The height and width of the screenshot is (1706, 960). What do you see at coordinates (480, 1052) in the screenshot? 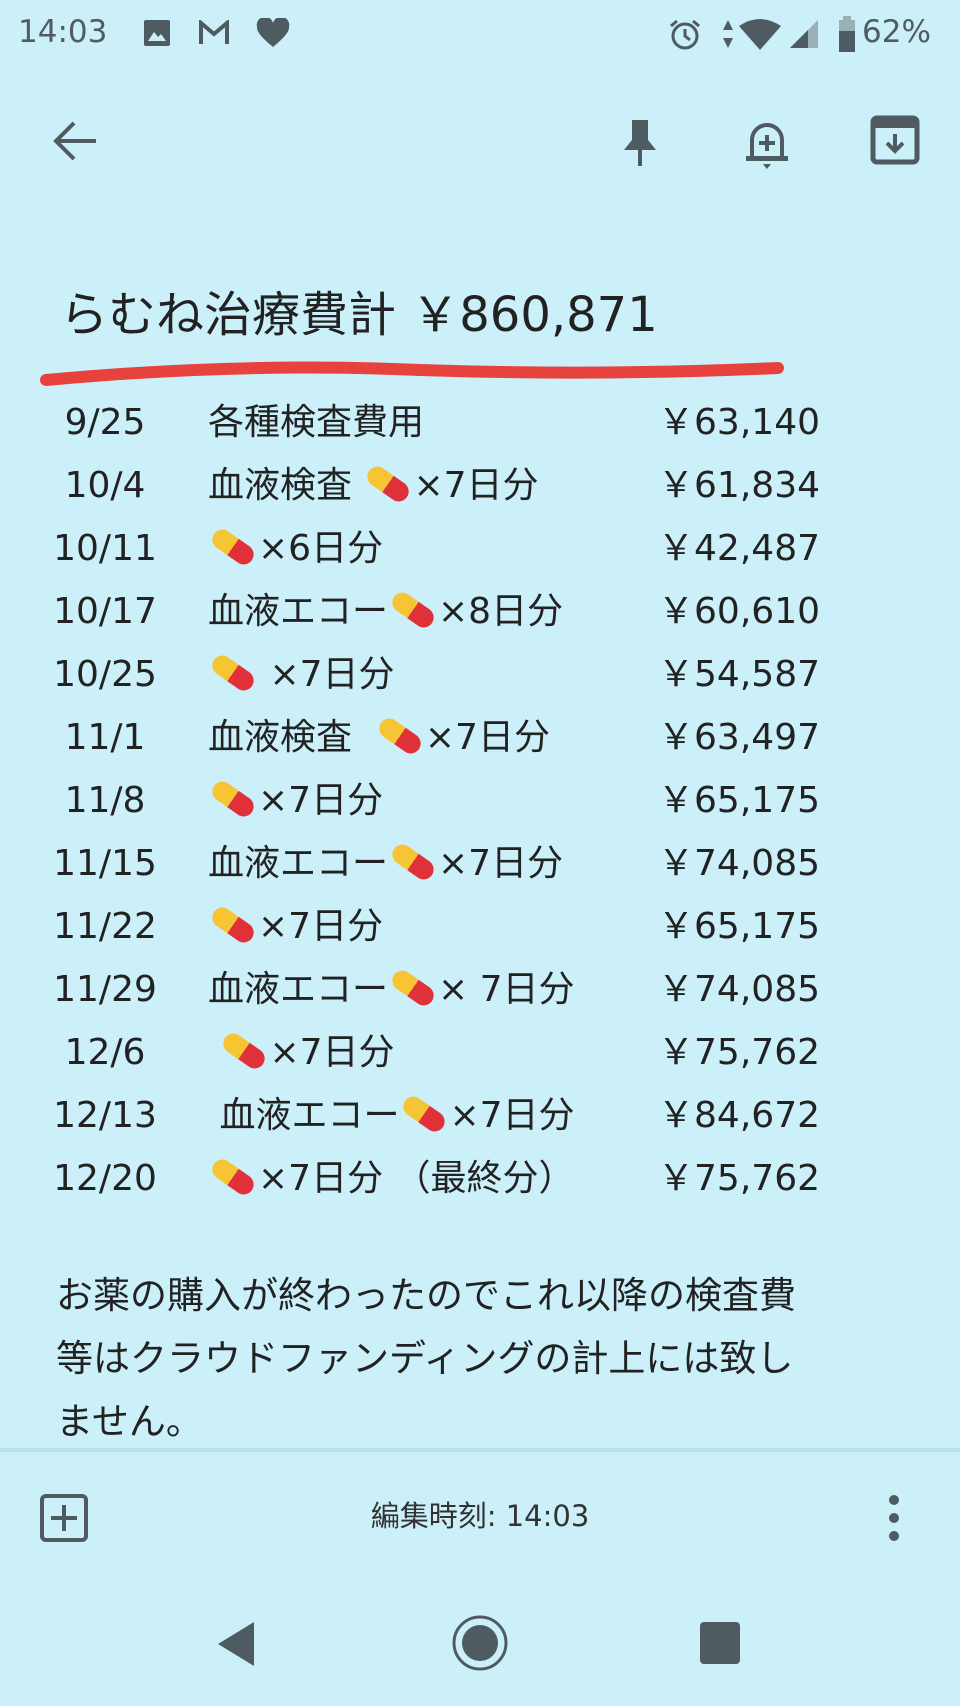
I see `expense-row: 12/6 ×7日分 ￥75,762` at bounding box center [480, 1052].